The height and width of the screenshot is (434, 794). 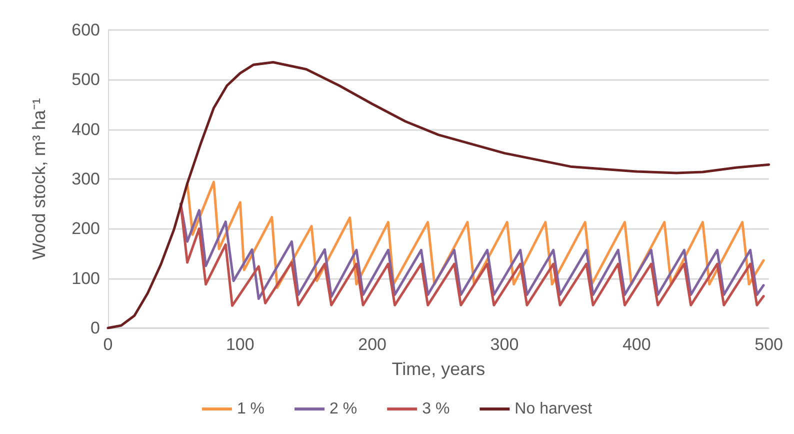 I want to click on x-tick-label: 300, so click(x=504, y=344).